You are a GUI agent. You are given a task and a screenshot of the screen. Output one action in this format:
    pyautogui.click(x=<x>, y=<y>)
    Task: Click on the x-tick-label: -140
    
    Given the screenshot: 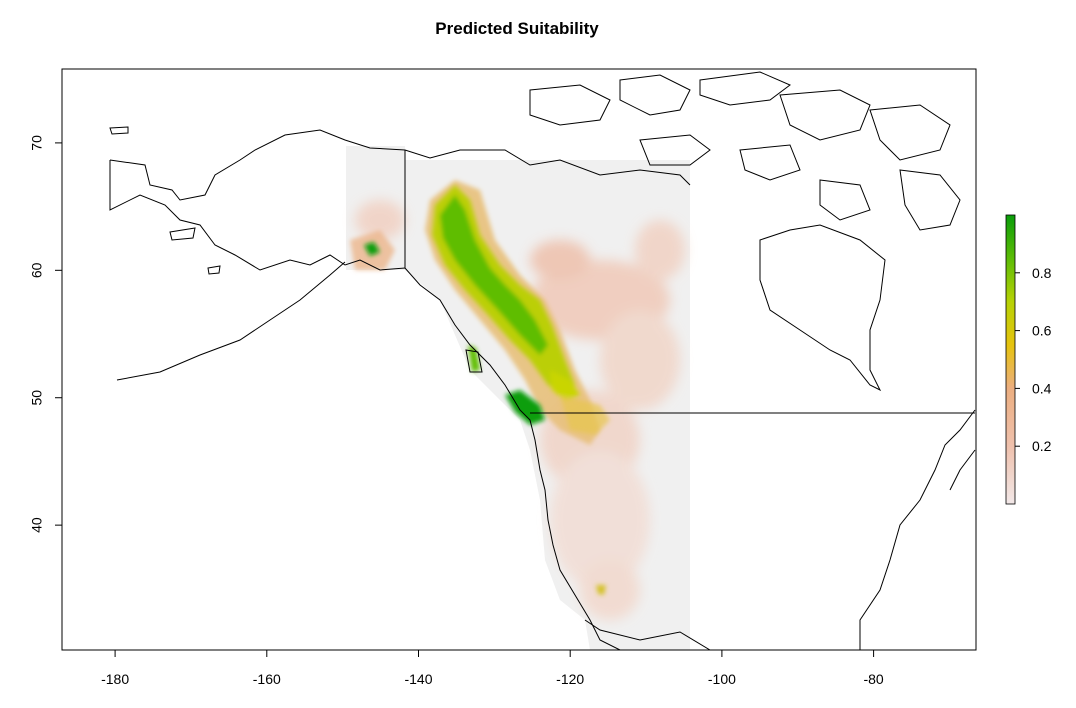 What is the action you would take?
    pyautogui.click(x=418, y=679)
    